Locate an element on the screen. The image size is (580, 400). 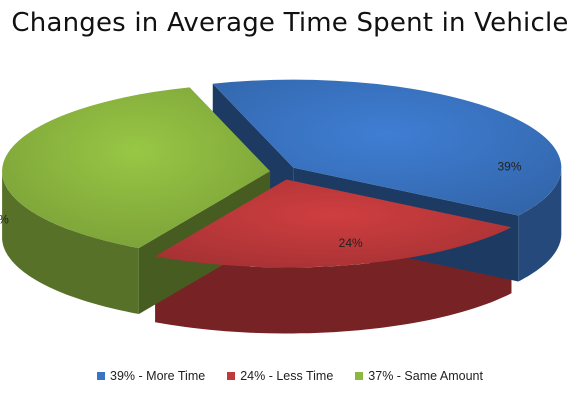
legend-label-1: 24% - Less Time is located at coordinates (287, 376).